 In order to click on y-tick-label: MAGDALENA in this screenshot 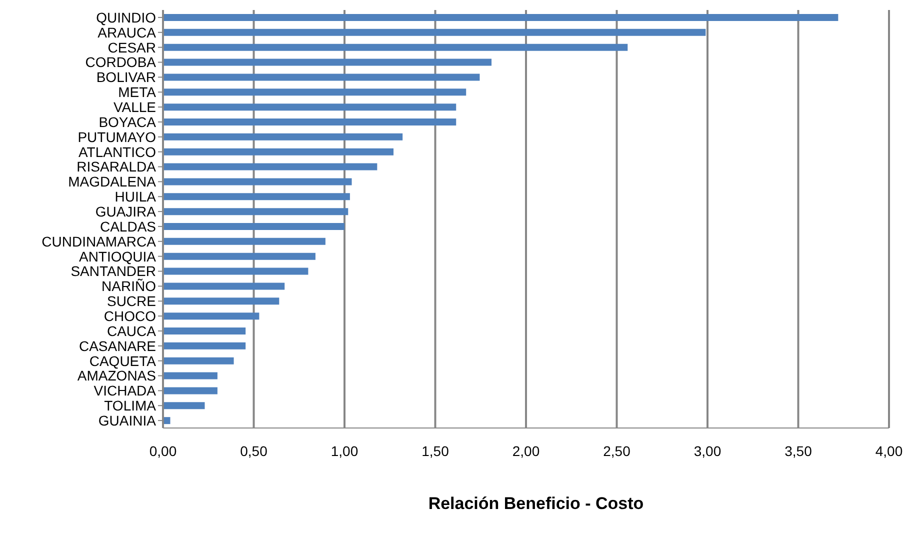, I will do `click(112, 182)`.